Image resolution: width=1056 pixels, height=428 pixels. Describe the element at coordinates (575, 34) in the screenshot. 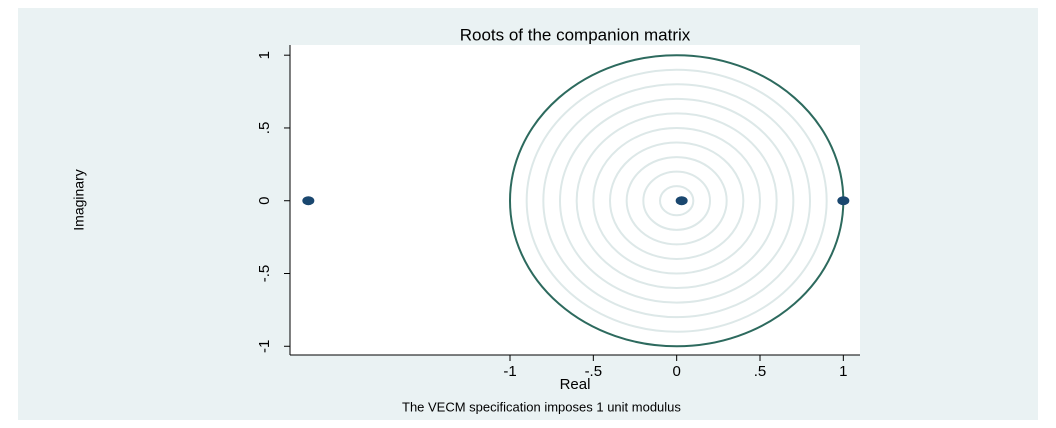

I see `chart-title: Roots of the companion matrix` at that location.